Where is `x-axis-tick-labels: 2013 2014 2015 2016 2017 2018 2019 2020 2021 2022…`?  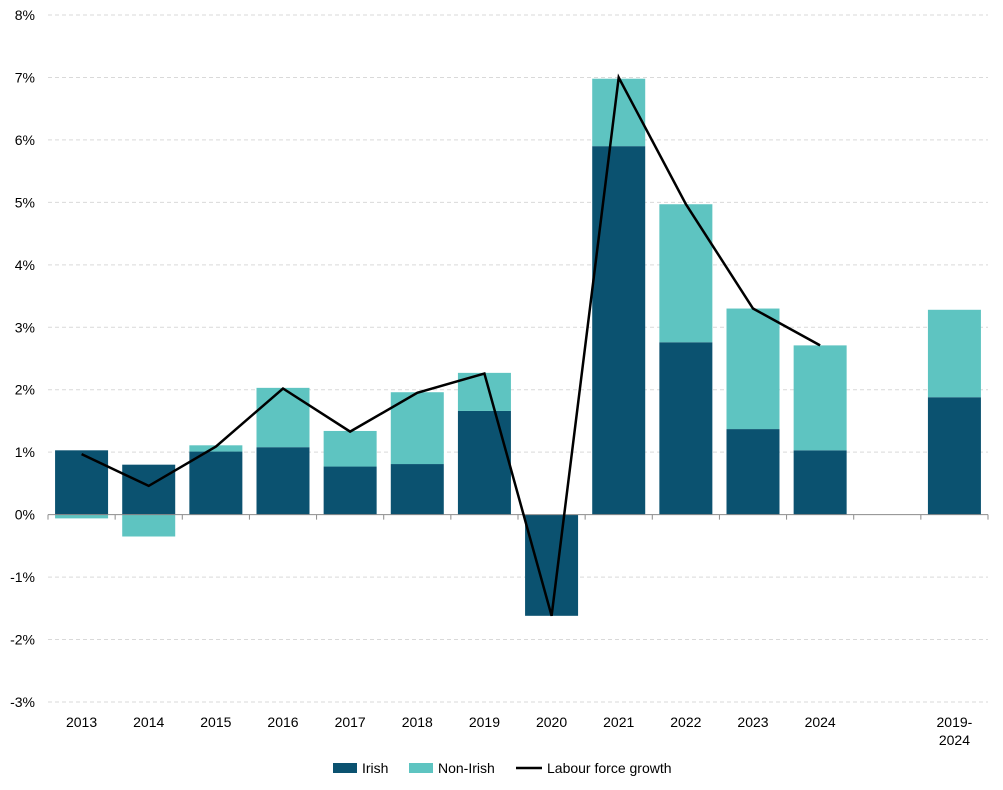 x-axis-tick-labels: 2013 2014 2015 2016 2017 2018 2019 2020 2021 2022… is located at coordinates (519, 731).